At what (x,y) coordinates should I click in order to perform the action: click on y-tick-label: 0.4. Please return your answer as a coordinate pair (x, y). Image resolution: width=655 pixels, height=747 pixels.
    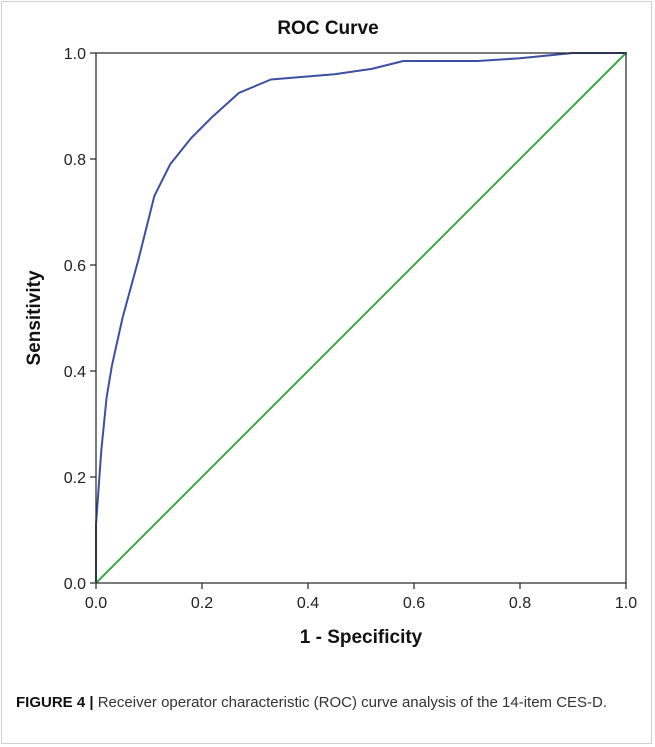
    Looking at the image, I should click on (75, 372).